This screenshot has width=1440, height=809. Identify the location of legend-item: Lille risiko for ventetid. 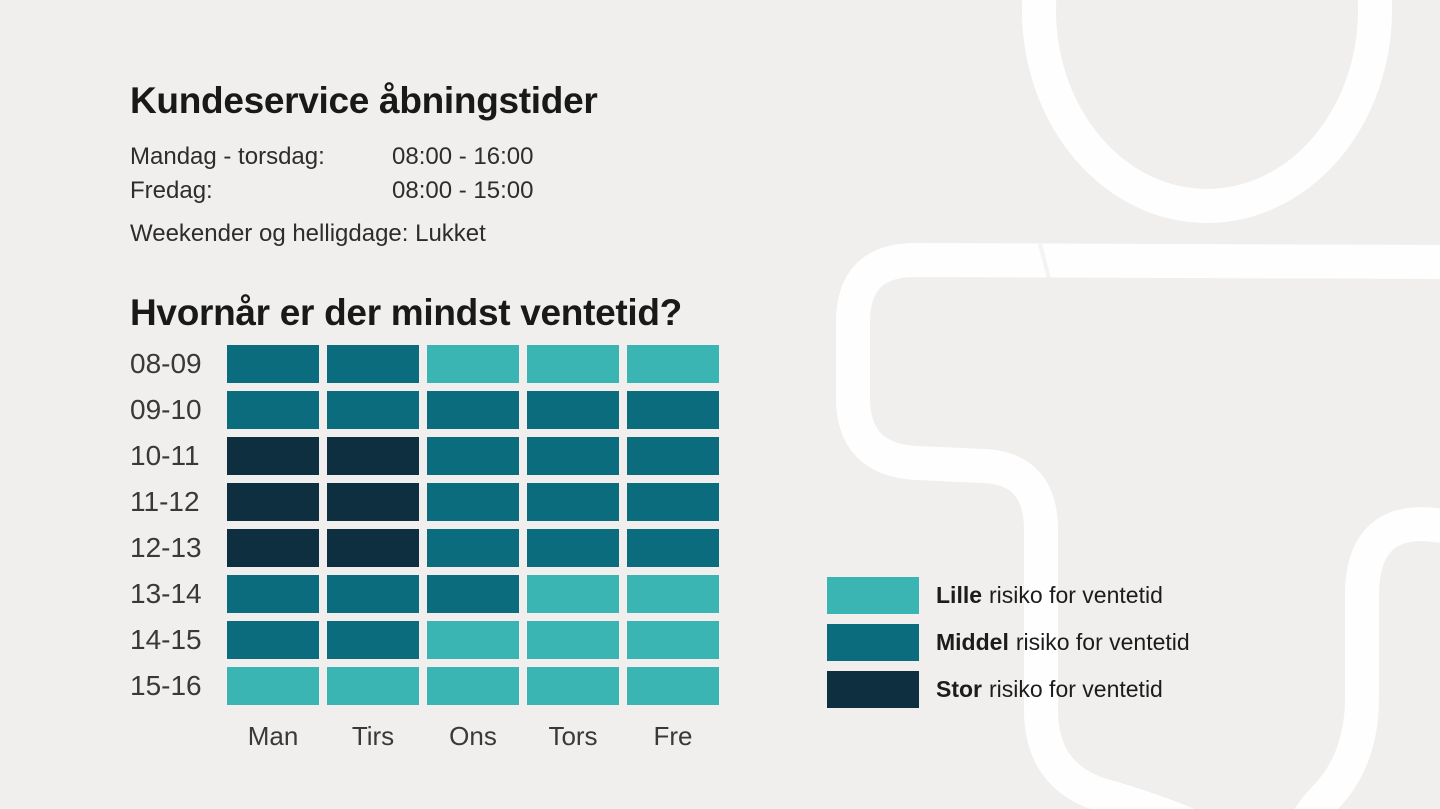
(1008, 595).